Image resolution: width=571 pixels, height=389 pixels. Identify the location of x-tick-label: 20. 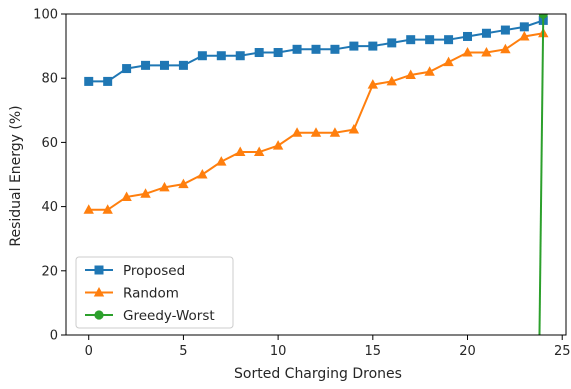
(467, 351).